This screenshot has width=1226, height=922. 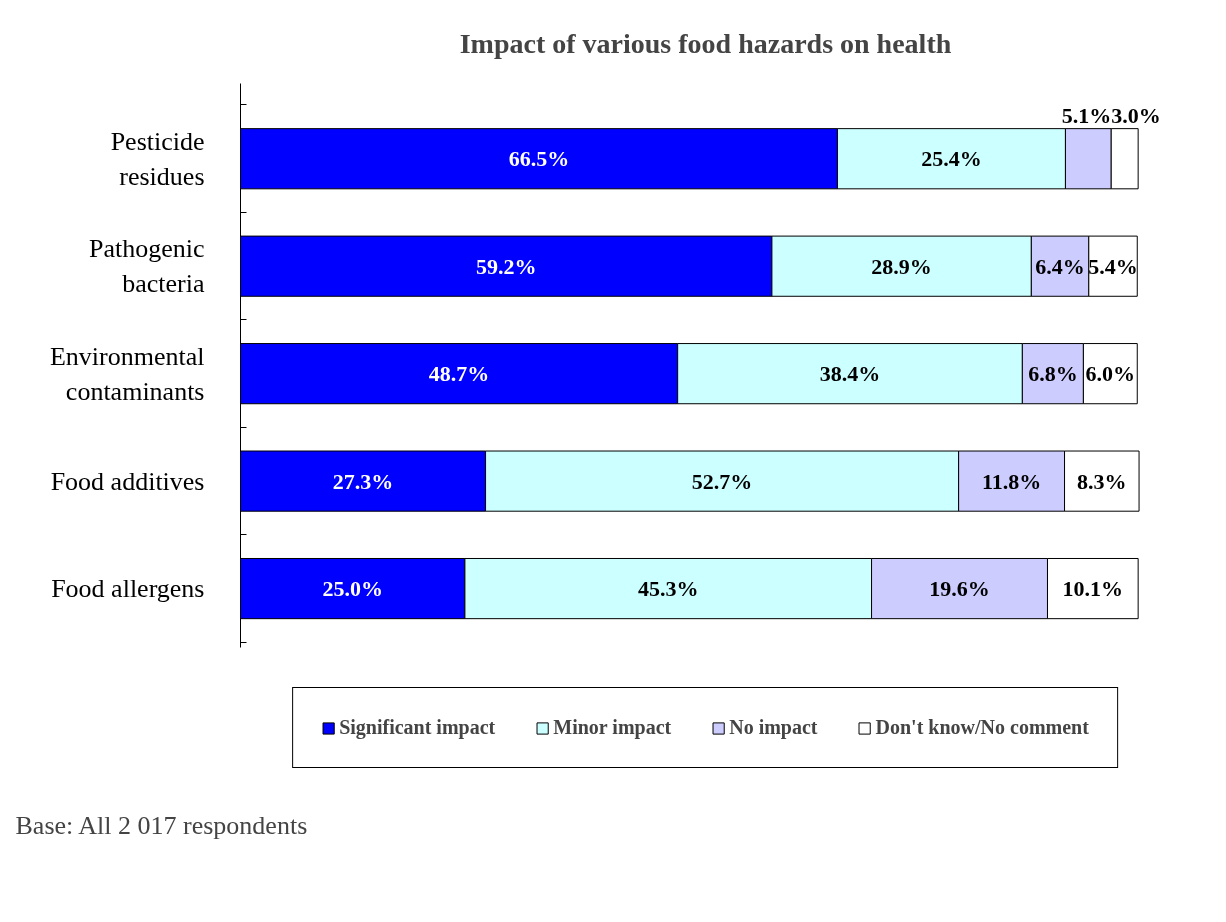 What do you see at coordinates (850, 374) in the screenshot?
I see `data-label: 38.4%` at bounding box center [850, 374].